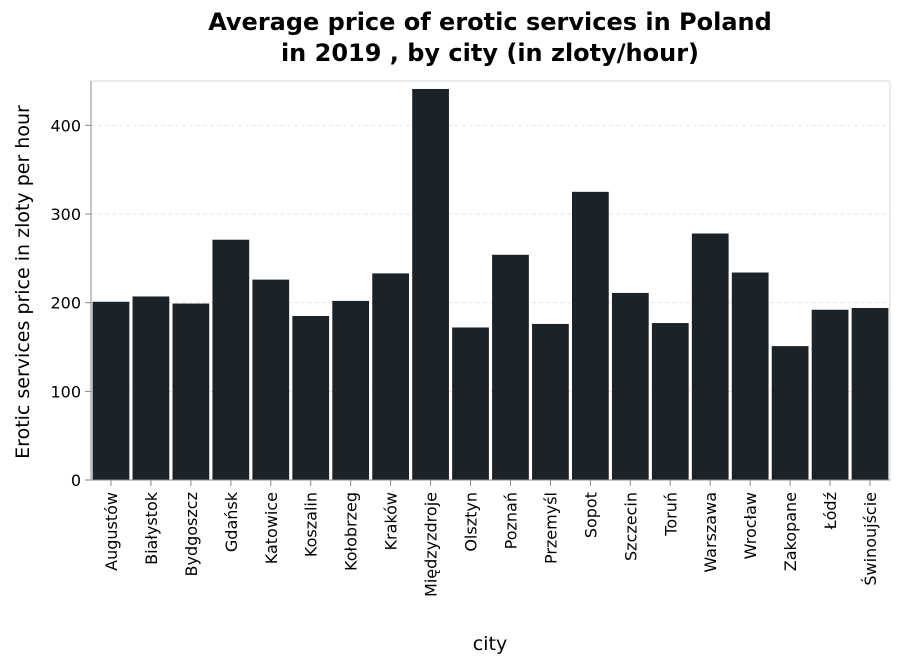 This screenshot has width=900, height=664. I want to click on x-tick-label: Olsztyn, so click(471, 522).